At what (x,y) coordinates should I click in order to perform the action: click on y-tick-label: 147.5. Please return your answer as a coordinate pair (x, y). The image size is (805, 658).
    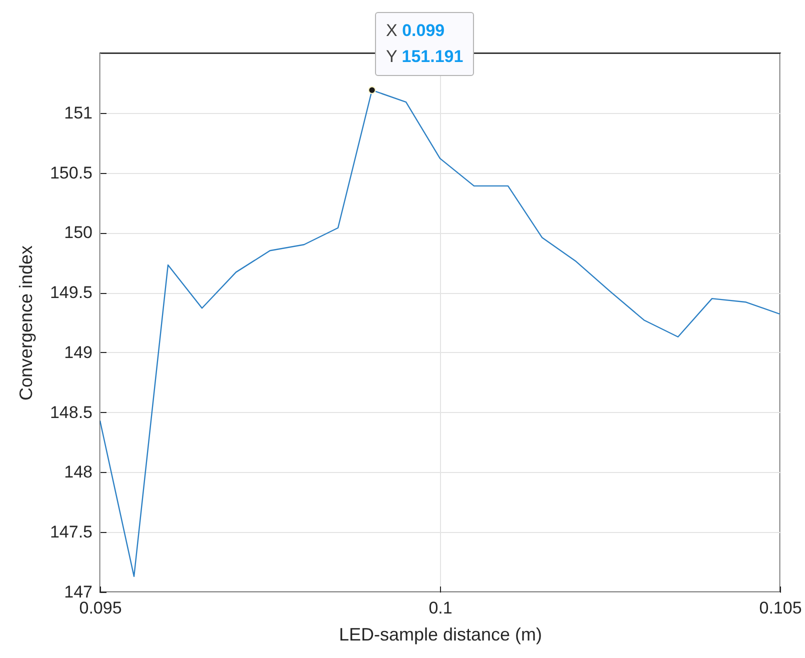
    Looking at the image, I should click on (71, 532).